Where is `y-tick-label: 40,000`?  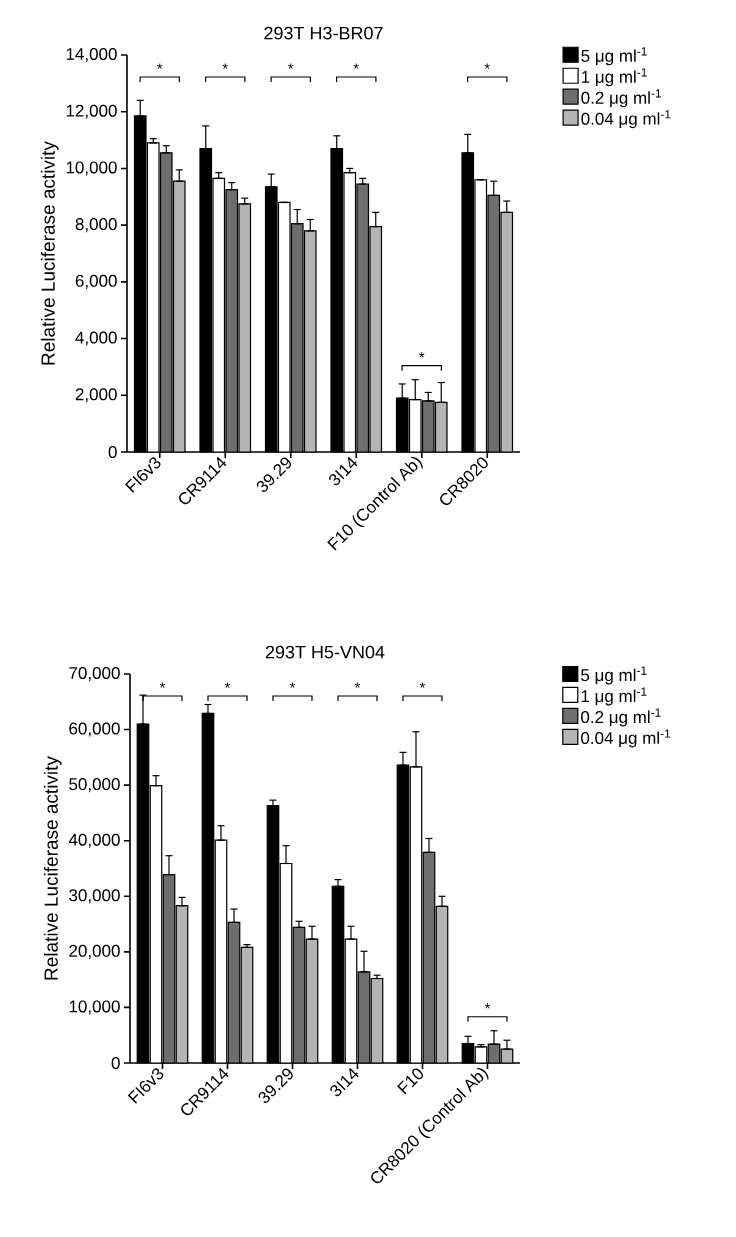
y-tick-label: 40,000 is located at coordinates (94, 840).